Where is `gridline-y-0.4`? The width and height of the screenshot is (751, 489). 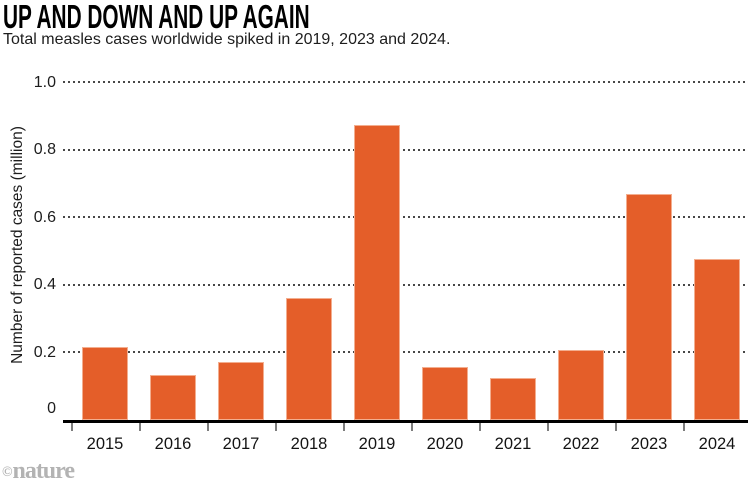
gridline-y-0.4 is located at coordinates (405, 284).